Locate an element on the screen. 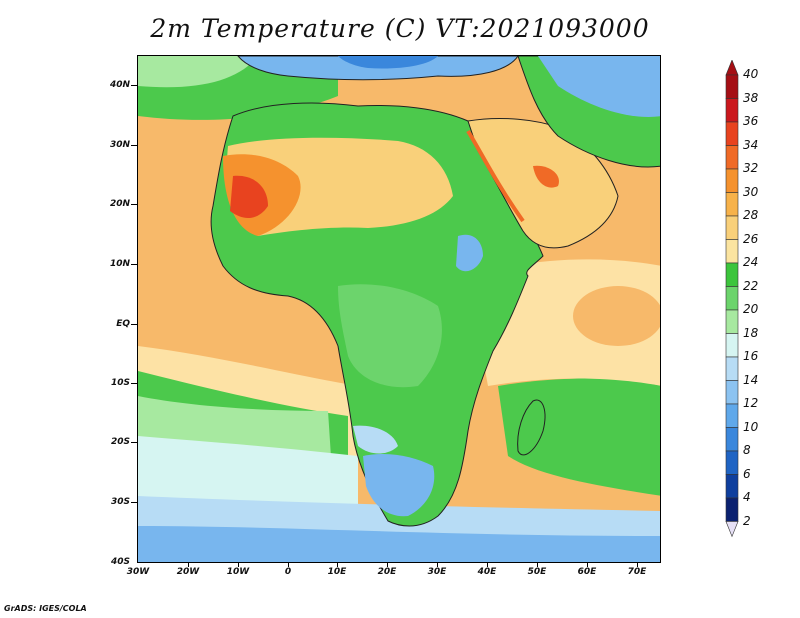 This screenshot has width=800, height=618. ocean-band-south-blue is located at coordinates (399, 544).